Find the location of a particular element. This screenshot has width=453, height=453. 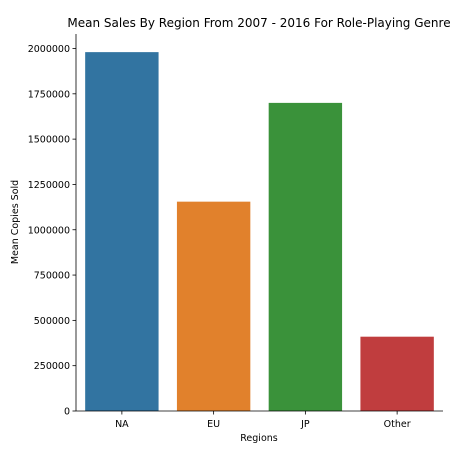

y-tick-label: 750000 is located at coordinates (52, 276).